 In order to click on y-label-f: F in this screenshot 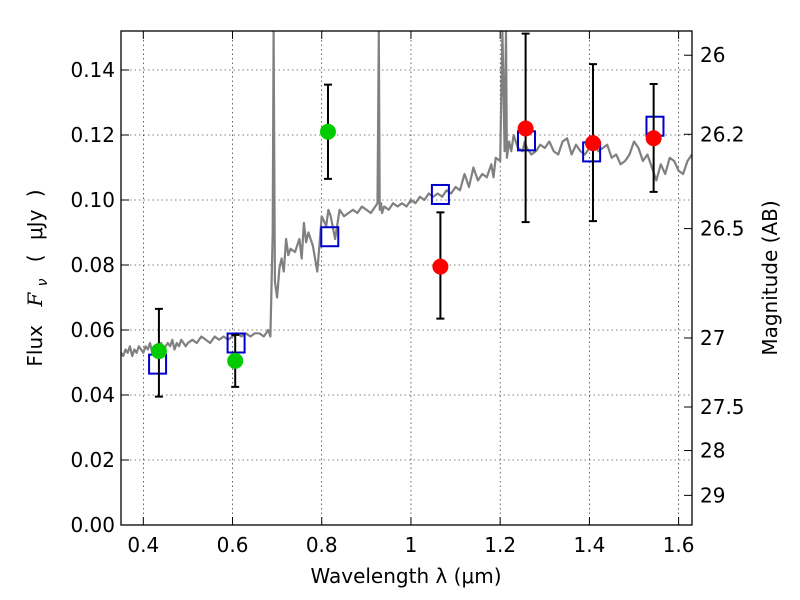, I will do `click(35, 300)`.